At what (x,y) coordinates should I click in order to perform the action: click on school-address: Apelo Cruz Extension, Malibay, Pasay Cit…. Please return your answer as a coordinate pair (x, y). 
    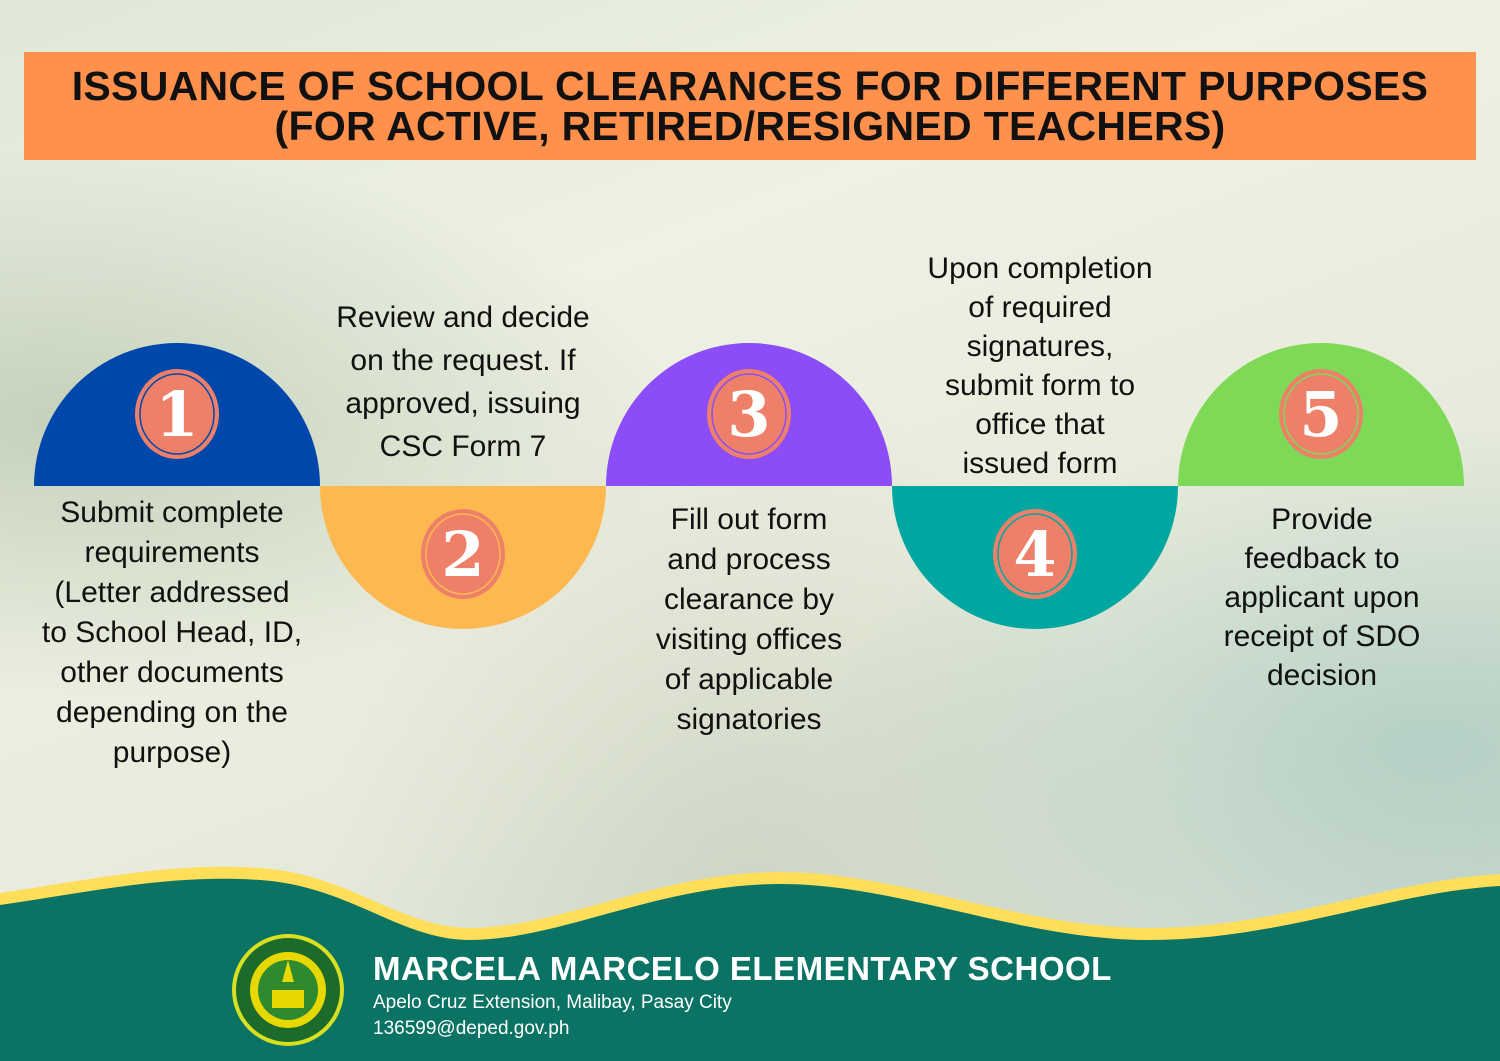
    Looking at the image, I should click on (552, 1002).